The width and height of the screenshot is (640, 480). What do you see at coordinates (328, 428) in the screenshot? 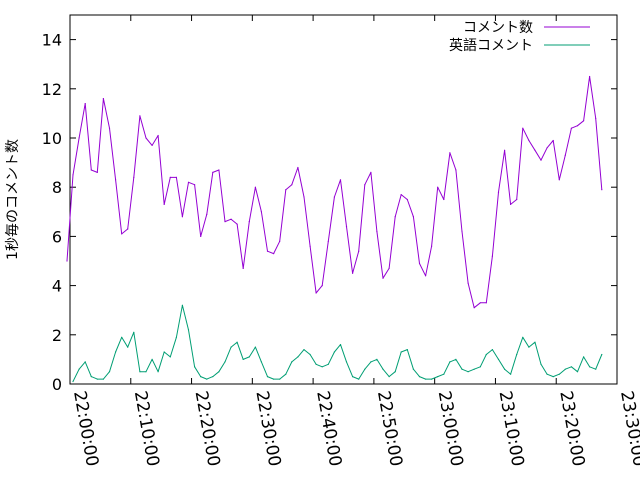
I see `x-tick-label: 22:40:00` at bounding box center [328, 428].